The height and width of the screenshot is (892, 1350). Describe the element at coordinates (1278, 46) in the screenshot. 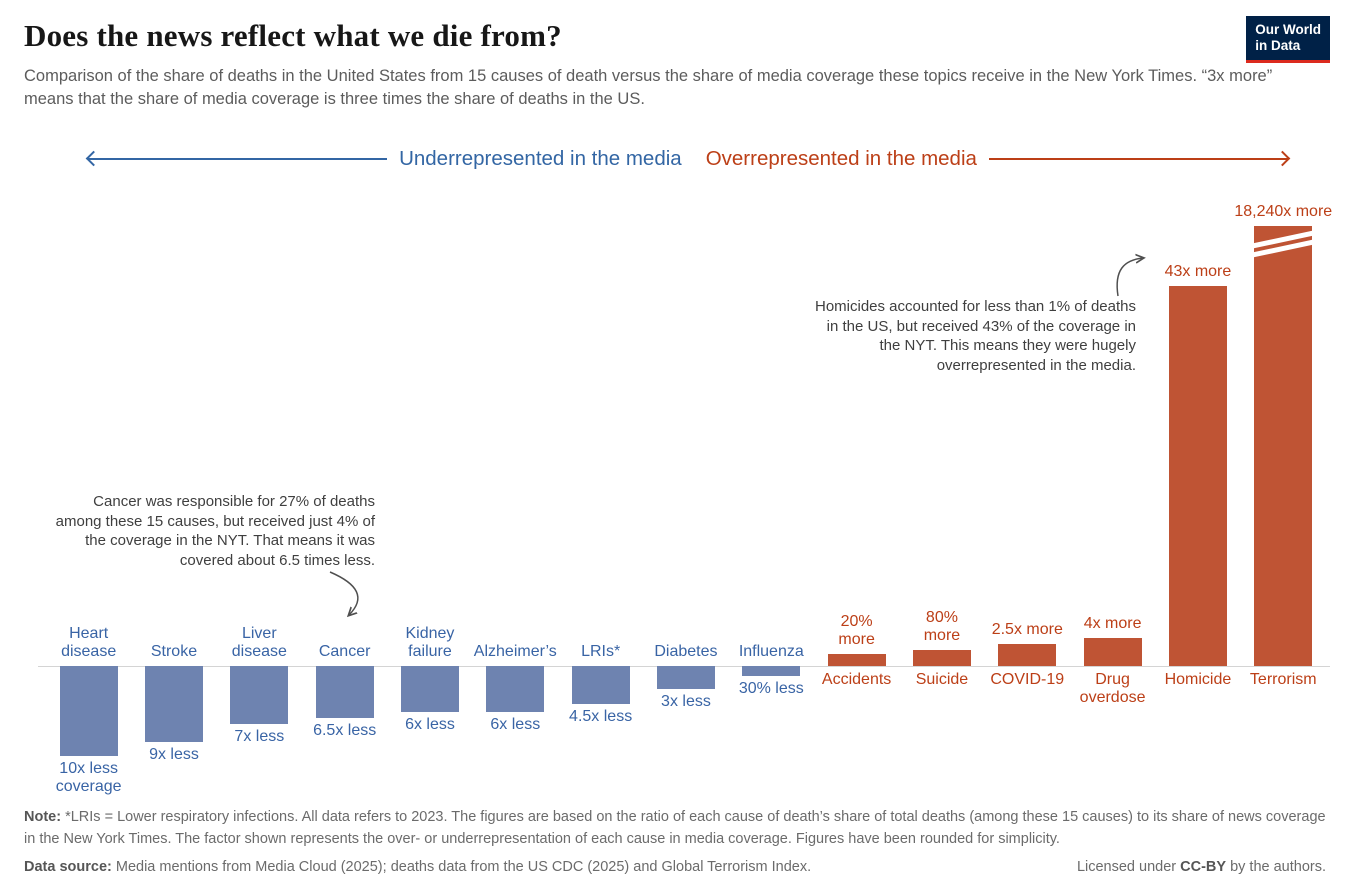

I see `logo-line-2: in Data` at that location.